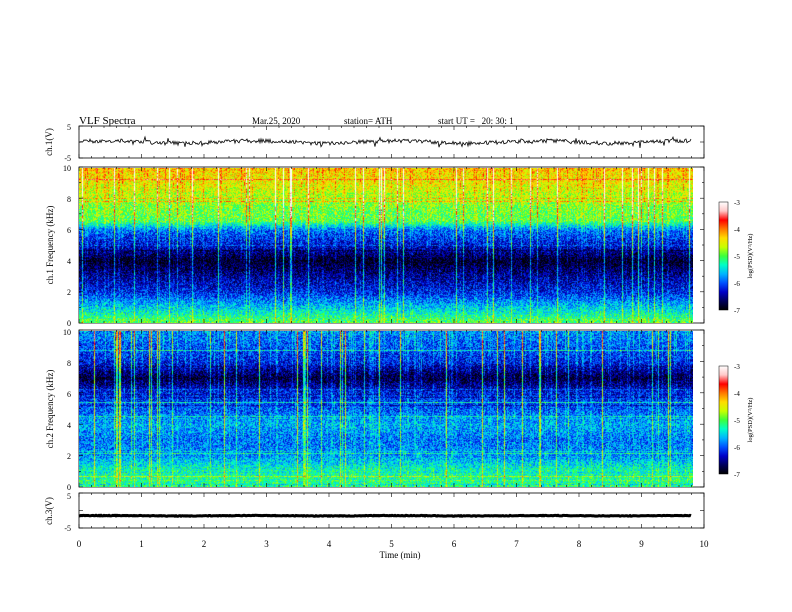 The image size is (792, 612). I want to click on ch1-spectrogram-ylabel: ch.1 Frequency (kHz), so click(50, 245).